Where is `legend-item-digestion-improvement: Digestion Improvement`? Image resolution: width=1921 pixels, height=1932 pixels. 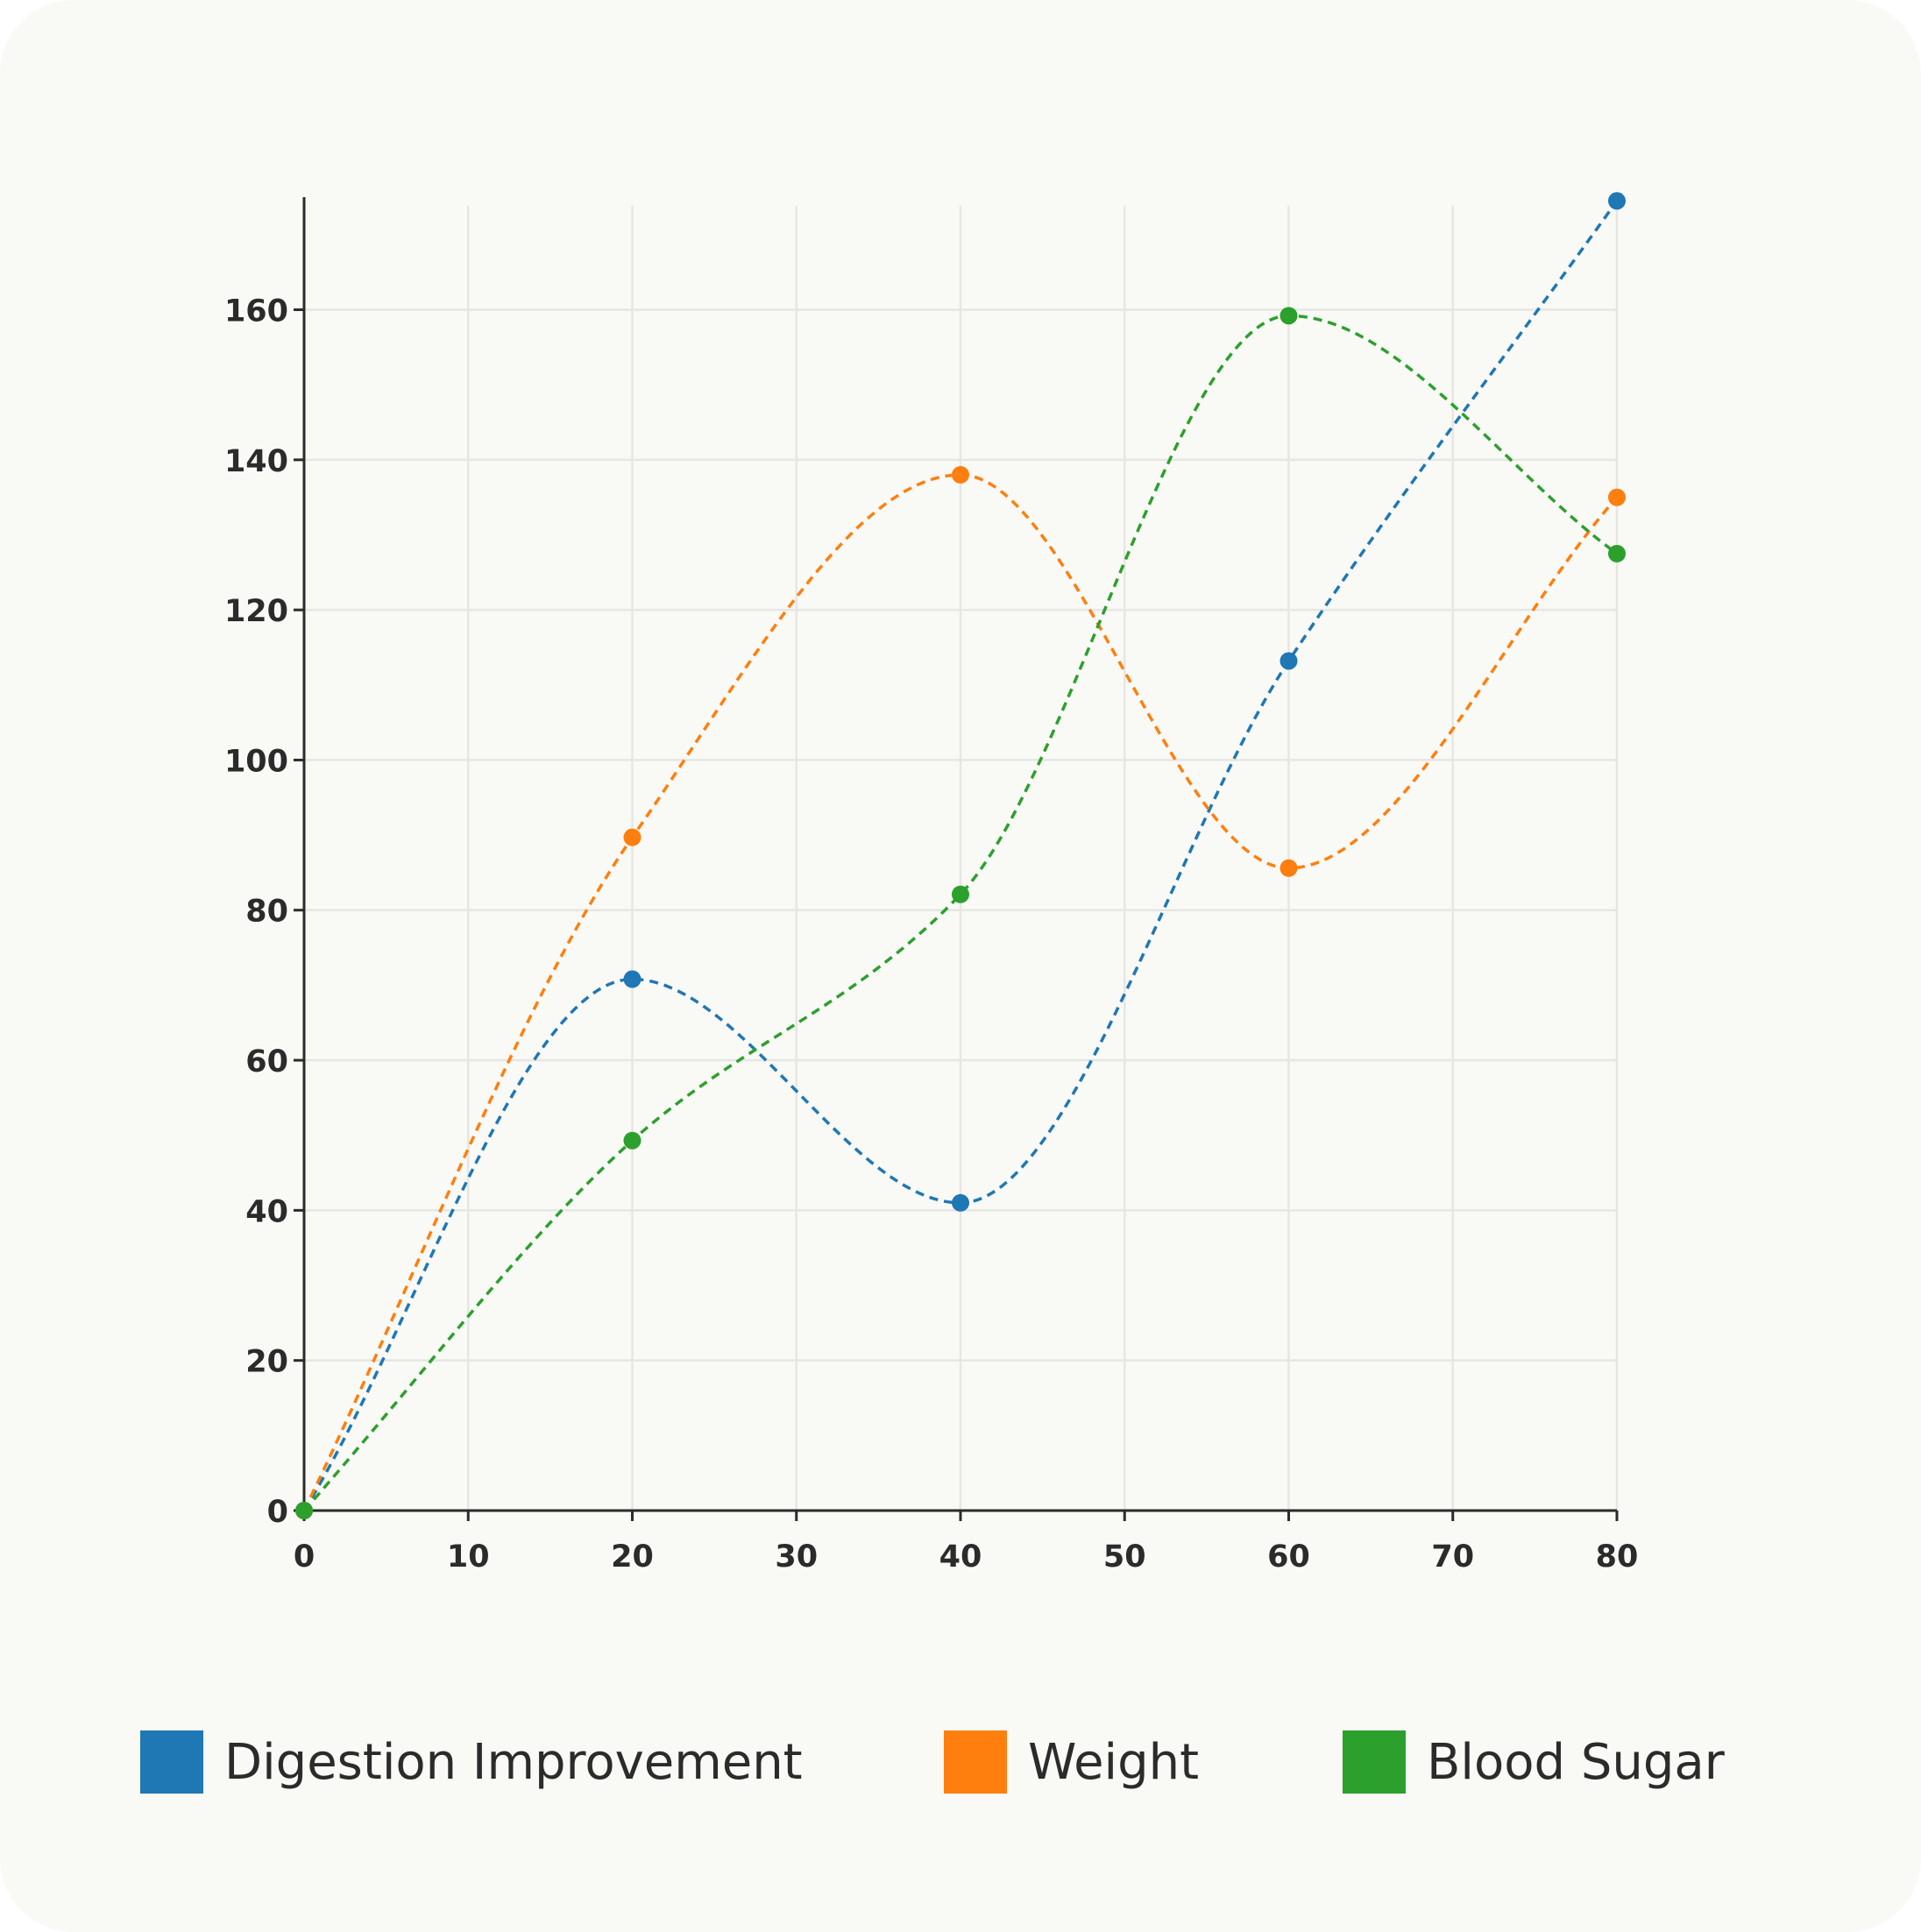 legend-item-digestion-improvement: Digestion Improvement is located at coordinates (471, 1762).